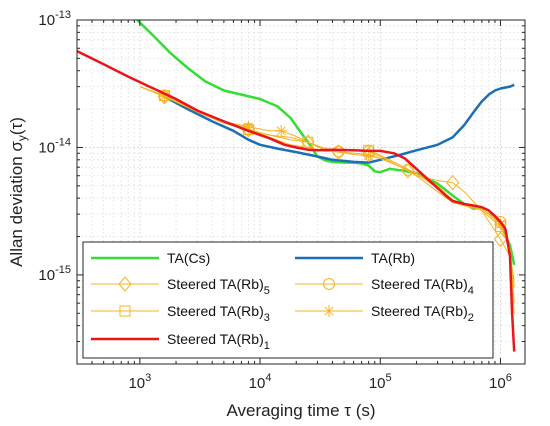 This screenshot has height=426, width=550. I want to click on legend-label-name: TA(Rb), so click(393, 258).